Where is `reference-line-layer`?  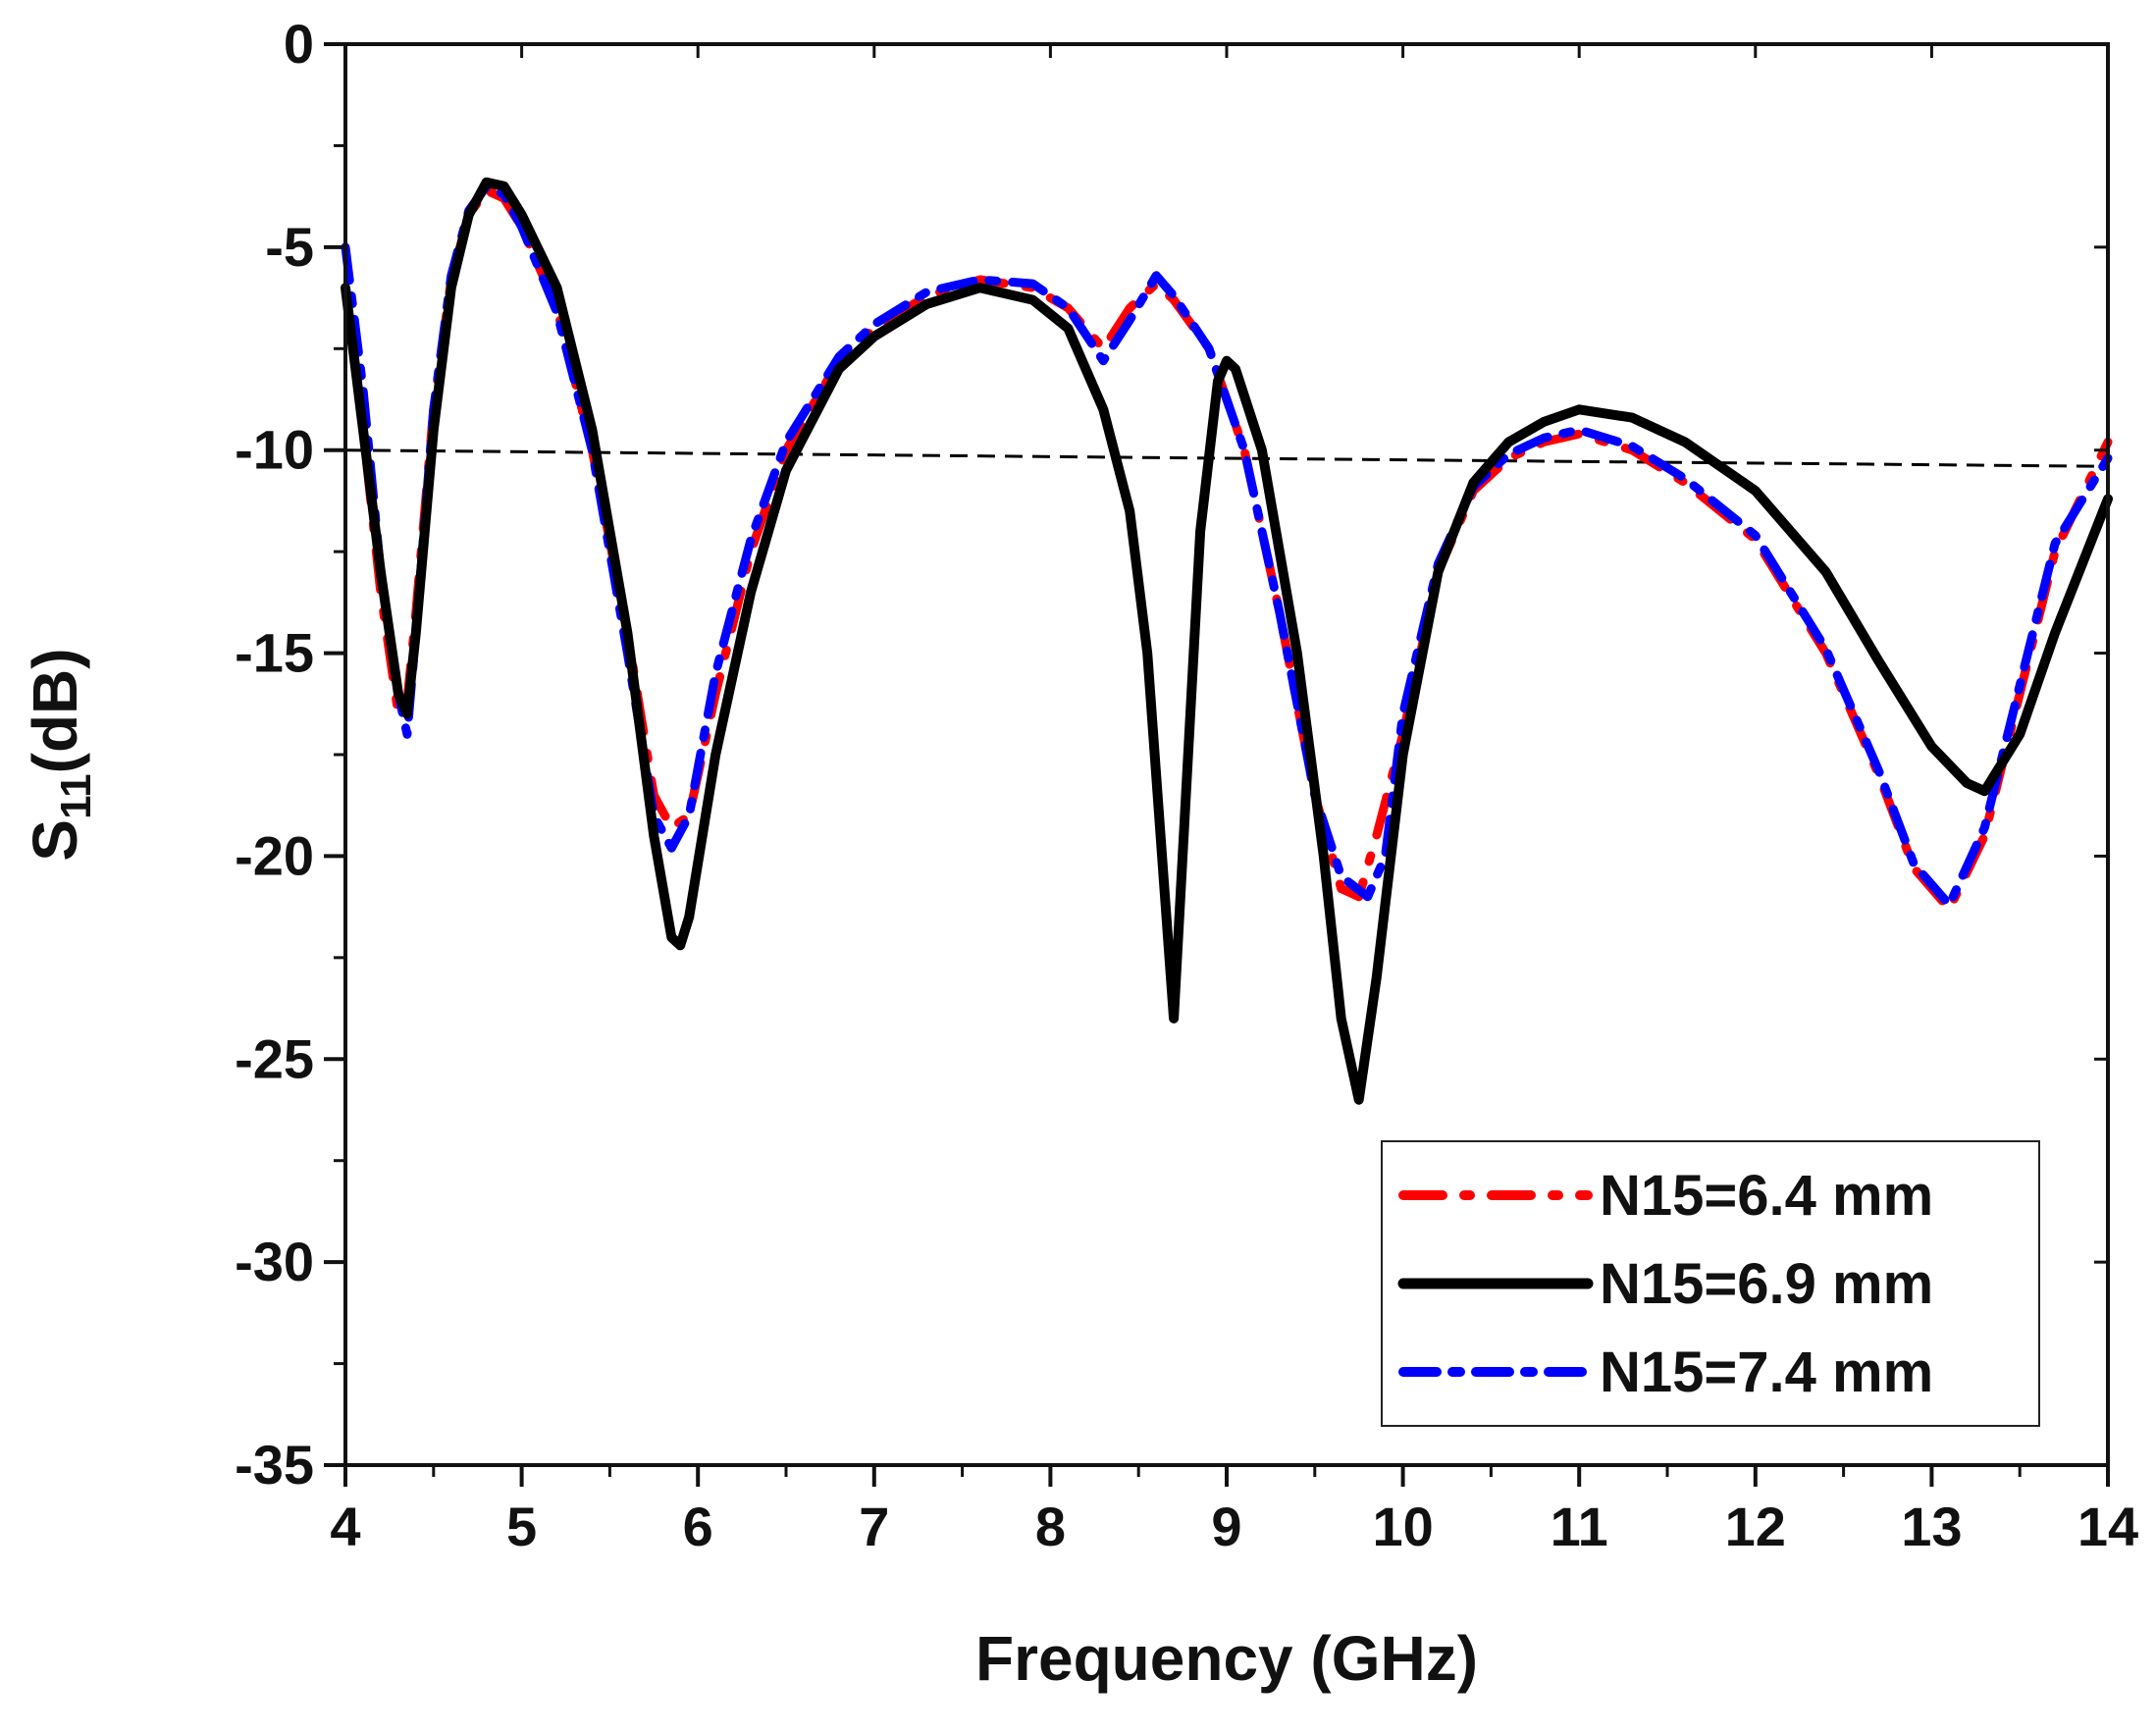
reference-line-layer is located at coordinates (1226, 458).